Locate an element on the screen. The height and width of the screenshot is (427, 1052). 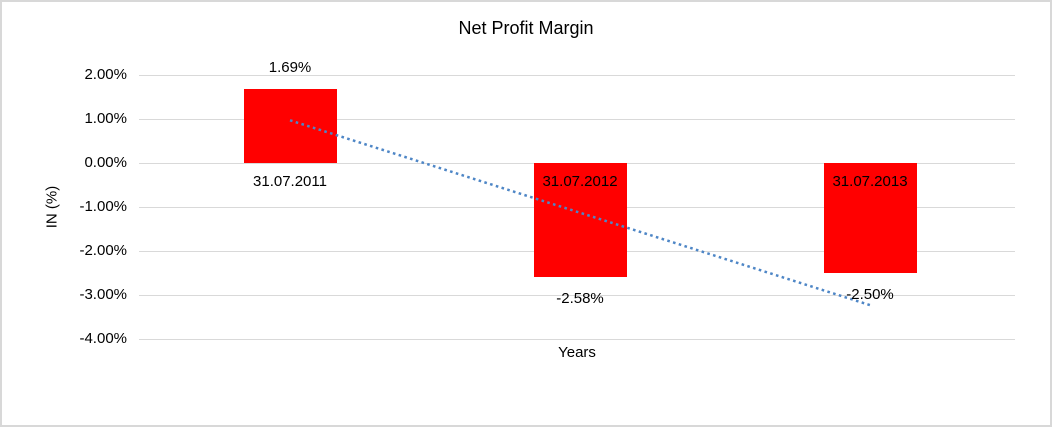
y-tick-label: -2.00% is located at coordinates (103, 250).